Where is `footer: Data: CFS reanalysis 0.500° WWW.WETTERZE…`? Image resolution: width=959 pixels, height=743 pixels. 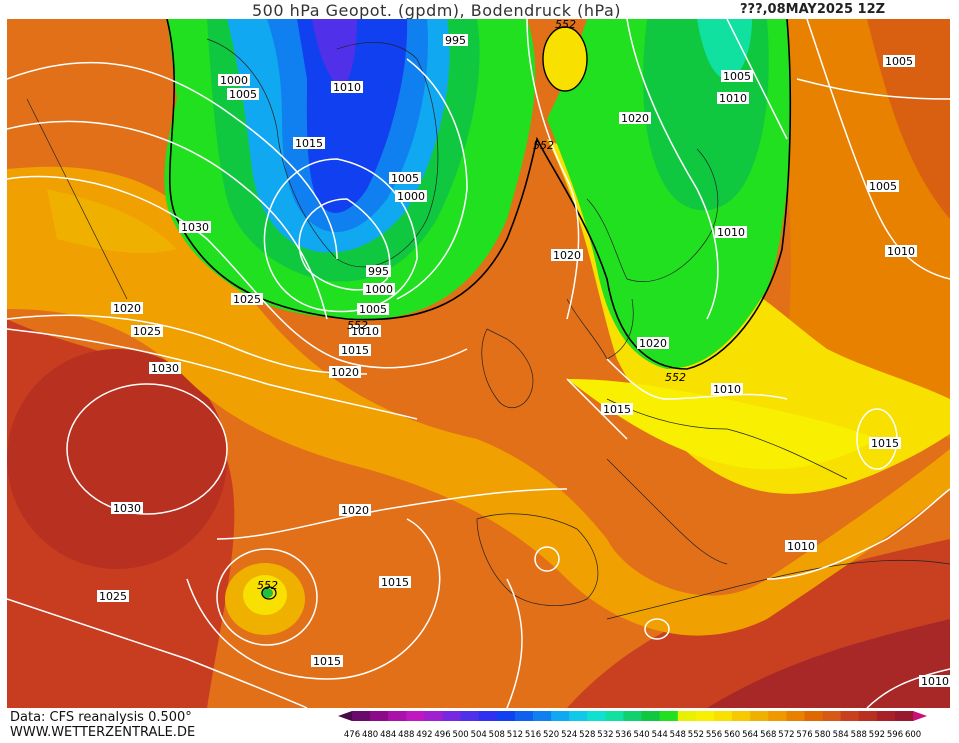
footer: Data: CFS reanalysis 0.500° WWW.WETTERZE… is located at coordinates (102, 725).